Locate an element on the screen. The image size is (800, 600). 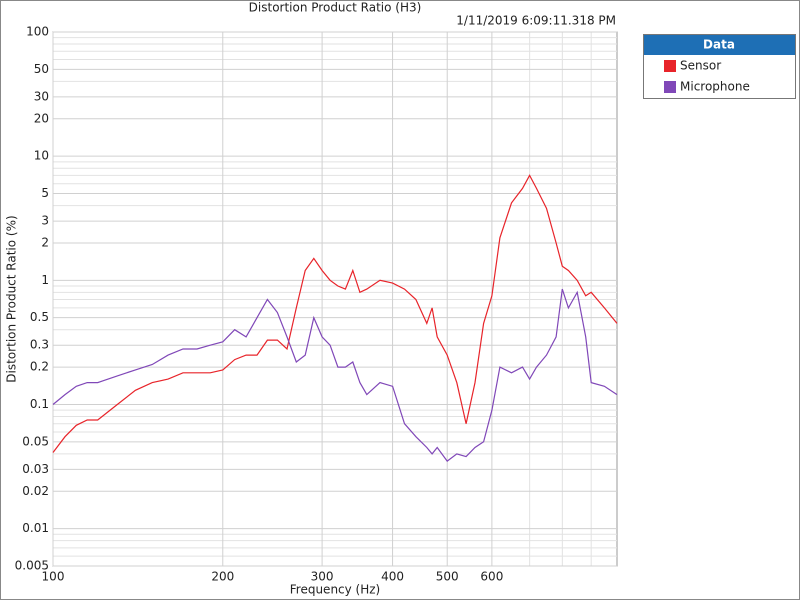
y-tick-label: 0.3 is located at coordinates (39, 345).